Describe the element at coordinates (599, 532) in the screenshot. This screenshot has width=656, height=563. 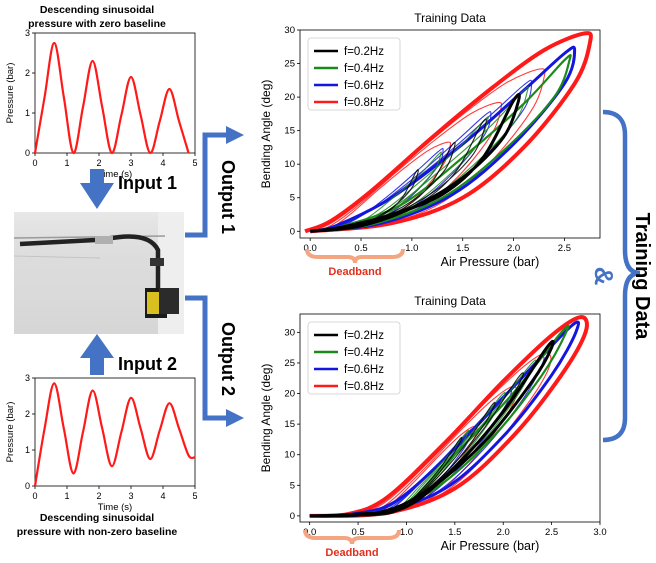
I see `x-tick-label: 3.0` at that location.